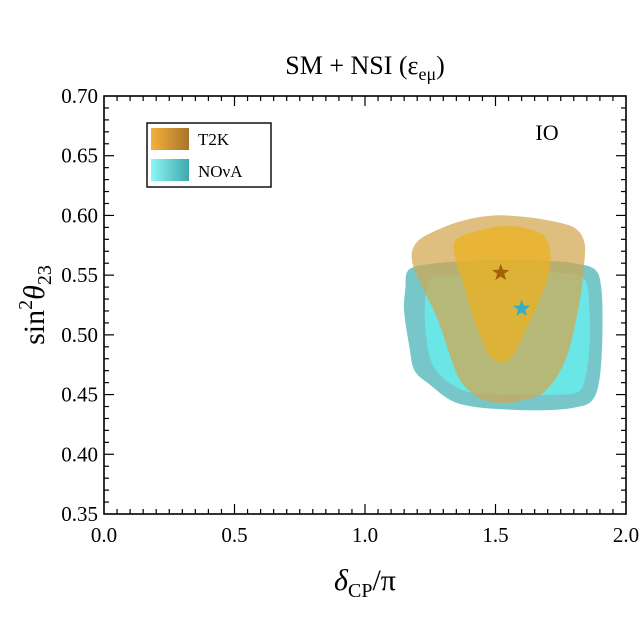 The height and width of the screenshot is (640, 640). Describe the element at coordinates (209, 155) in the screenshot. I see `legend: T2K NOνA` at that location.